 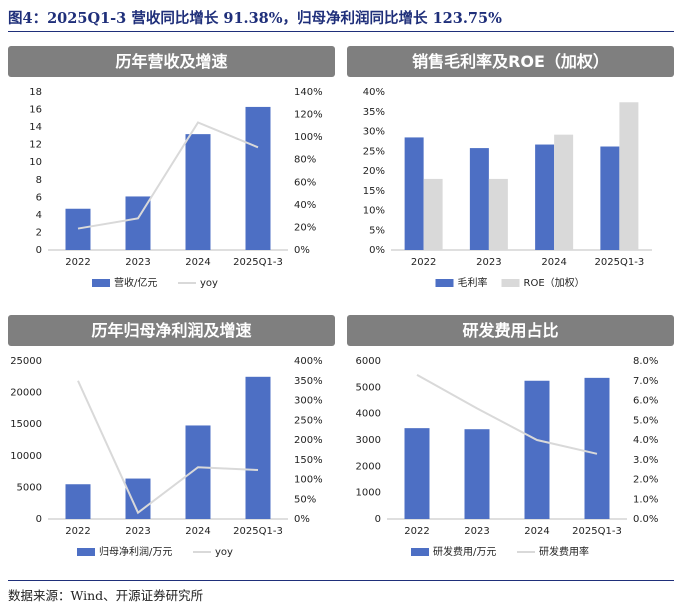 What do you see at coordinates (645, 519) in the screenshot?
I see `right-axis-tick-label: 0.0%` at bounding box center [645, 519].